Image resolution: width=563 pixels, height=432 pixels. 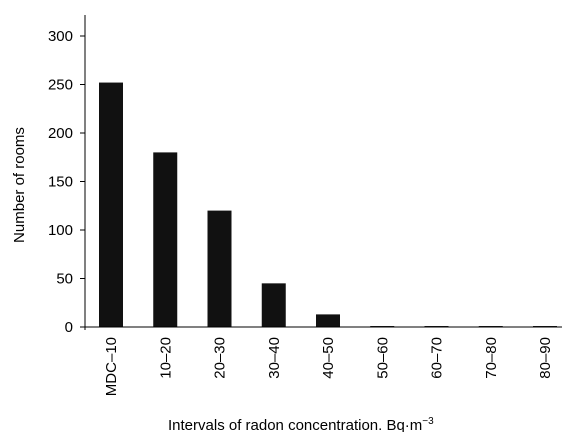 I want to click on bar-30–40, so click(x=273, y=305).